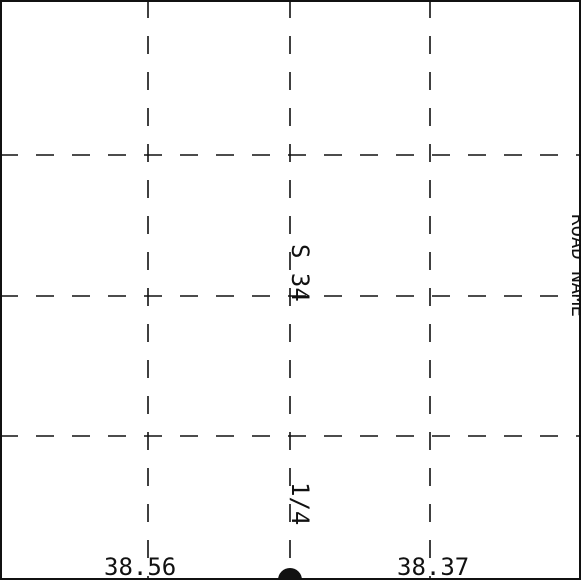  What do you see at coordinates (140, 566) in the screenshot?
I see `bottom-left-coordinate: 38.56` at bounding box center [140, 566].